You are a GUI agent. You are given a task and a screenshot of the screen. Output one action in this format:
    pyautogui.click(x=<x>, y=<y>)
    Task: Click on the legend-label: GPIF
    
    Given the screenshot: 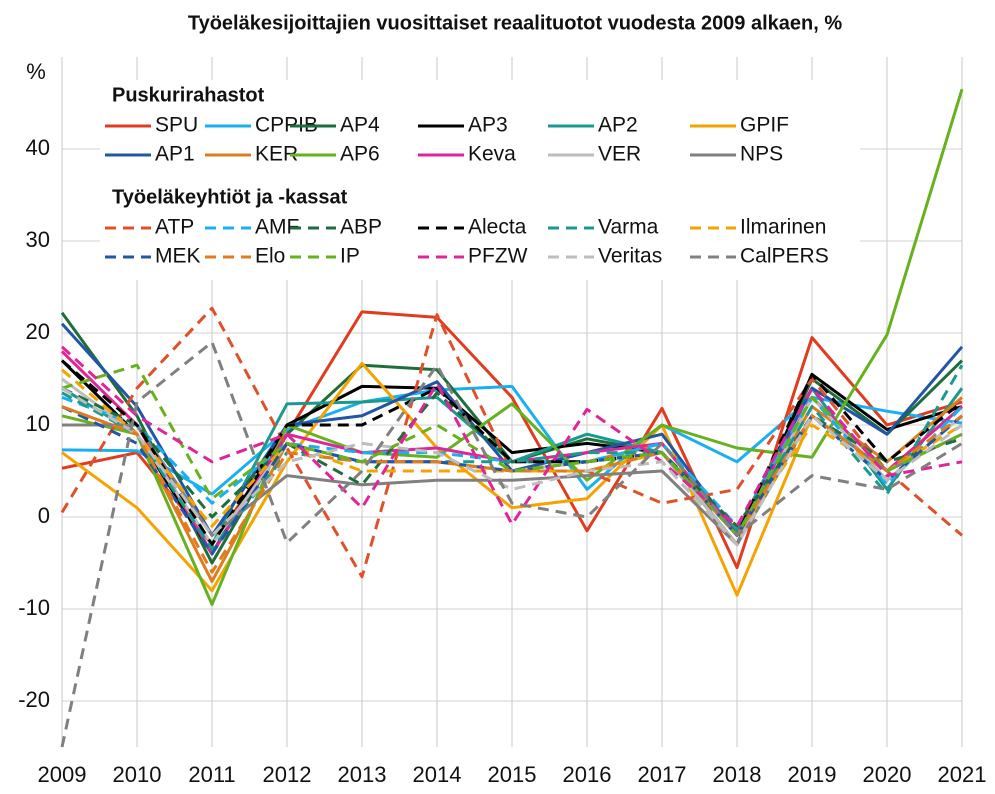 What is the action you would take?
    pyautogui.click(x=764, y=125)
    